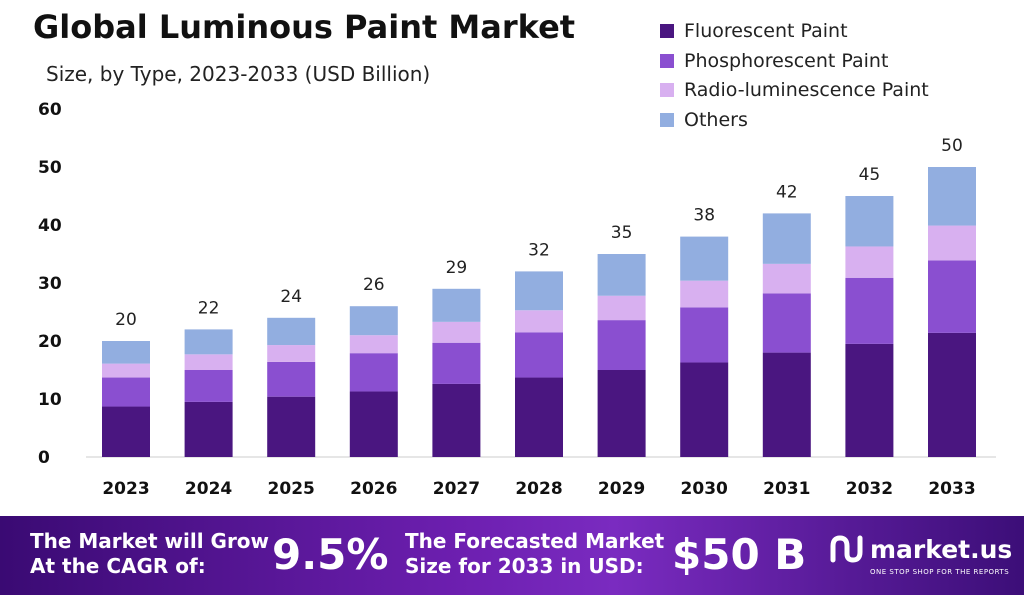 This screenshot has width=1024, height=595. What do you see at coordinates (50, 110) in the screenshot?
I see `y-tick-label: 60` at bounding box center [50, 110].